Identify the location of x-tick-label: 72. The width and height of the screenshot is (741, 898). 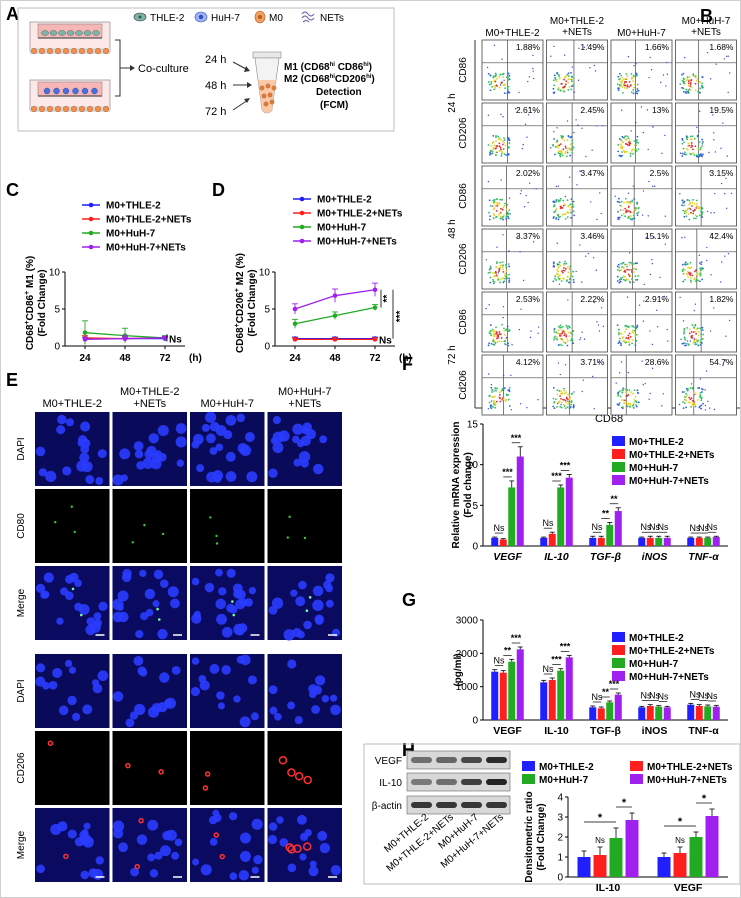
(375, 358).